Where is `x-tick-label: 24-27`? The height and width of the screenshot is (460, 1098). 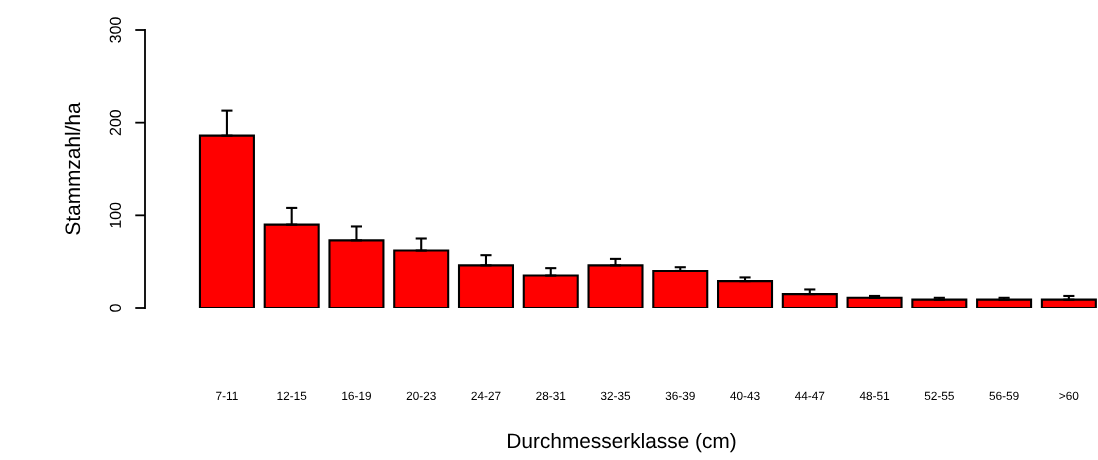 x-tick-label: 24-27 is located at coordinates (486, 395).